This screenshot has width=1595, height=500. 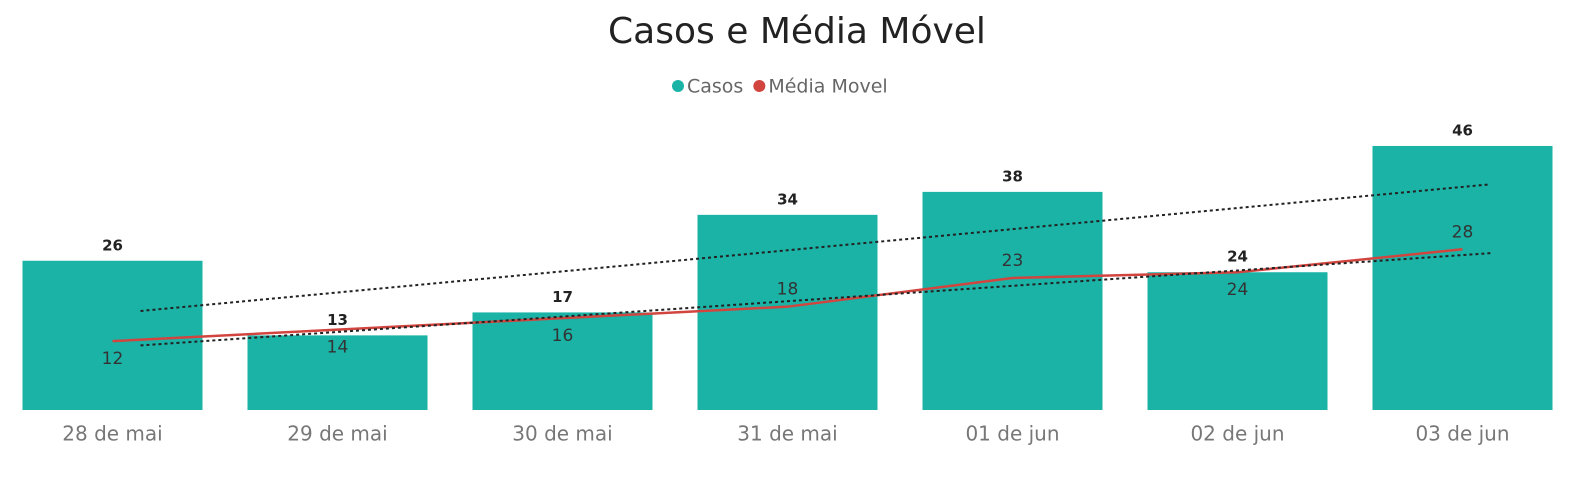 What do you see at coordinates (715, 87) in the screenshot?
I see `legend-label: Casos` at bounding box center [715, 87].